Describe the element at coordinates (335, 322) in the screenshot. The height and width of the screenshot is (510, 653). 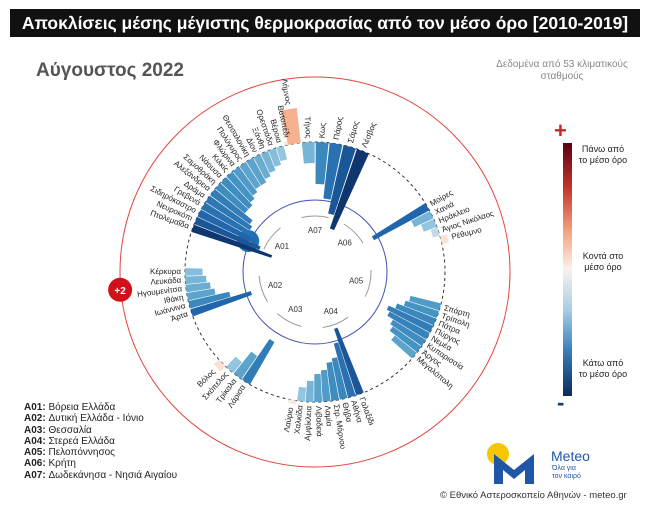
I see `region-arc-A04` at that location.